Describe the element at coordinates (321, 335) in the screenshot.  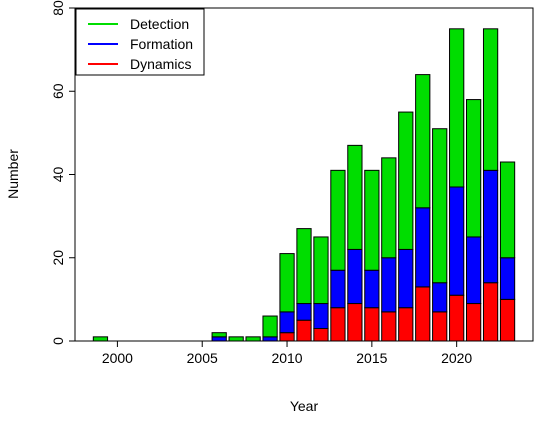
I see `bar-dynamics-2012` at that location.